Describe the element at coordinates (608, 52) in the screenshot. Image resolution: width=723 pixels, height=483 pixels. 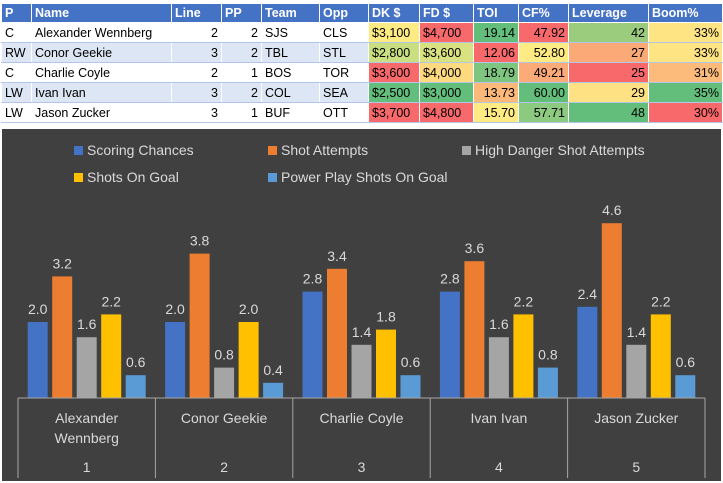
I see `table-cell-leverage: 27` at that location.